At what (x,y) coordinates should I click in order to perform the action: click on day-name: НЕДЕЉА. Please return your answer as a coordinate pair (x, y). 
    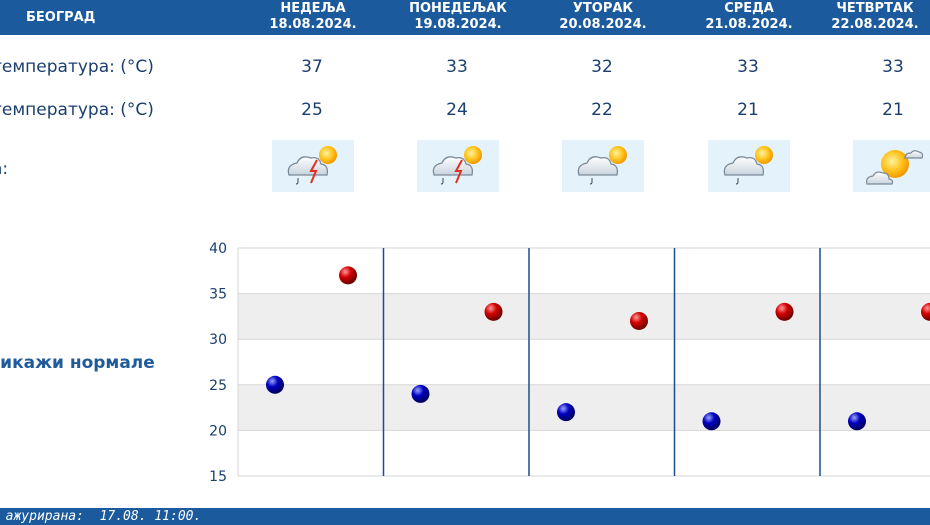
    Looking at the image, I should click on (313, 8).